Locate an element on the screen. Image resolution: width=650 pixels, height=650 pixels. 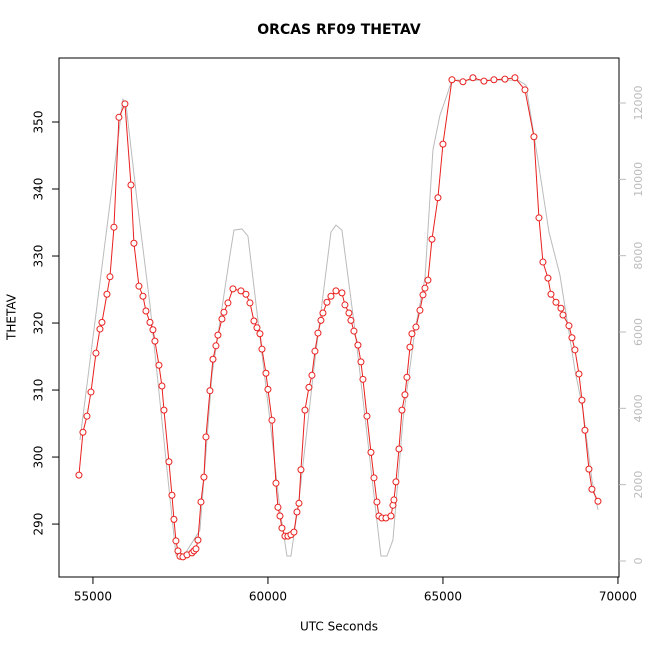
y-tick-label: 300 is located at coordinates (39, 457).